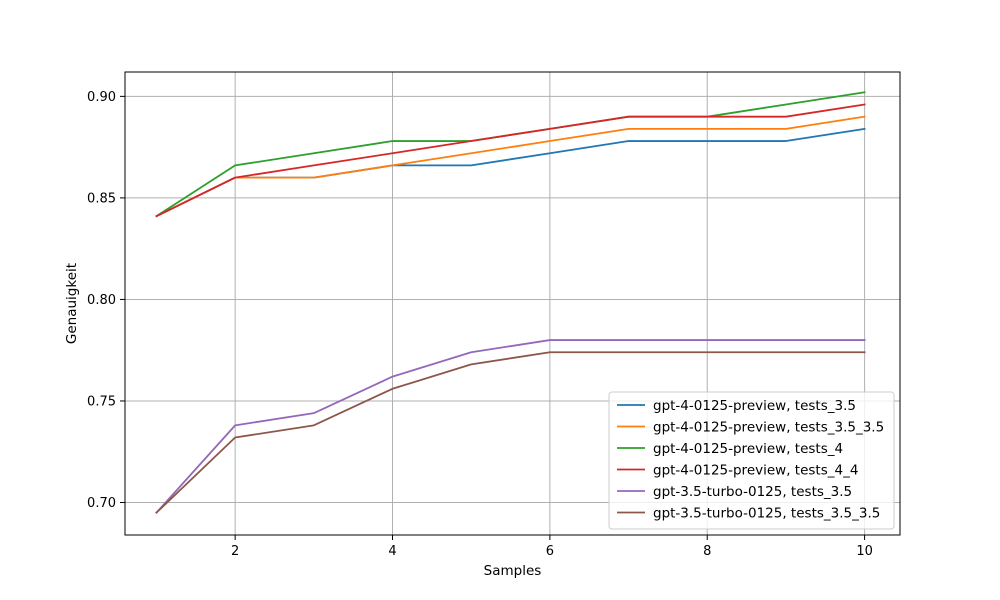 The image size is (1000, 600). What do you see at coordinates (72, 303) in the screenshot?
I see `y-axis-label: Genauigkeit` at bounding box center [72, 303].